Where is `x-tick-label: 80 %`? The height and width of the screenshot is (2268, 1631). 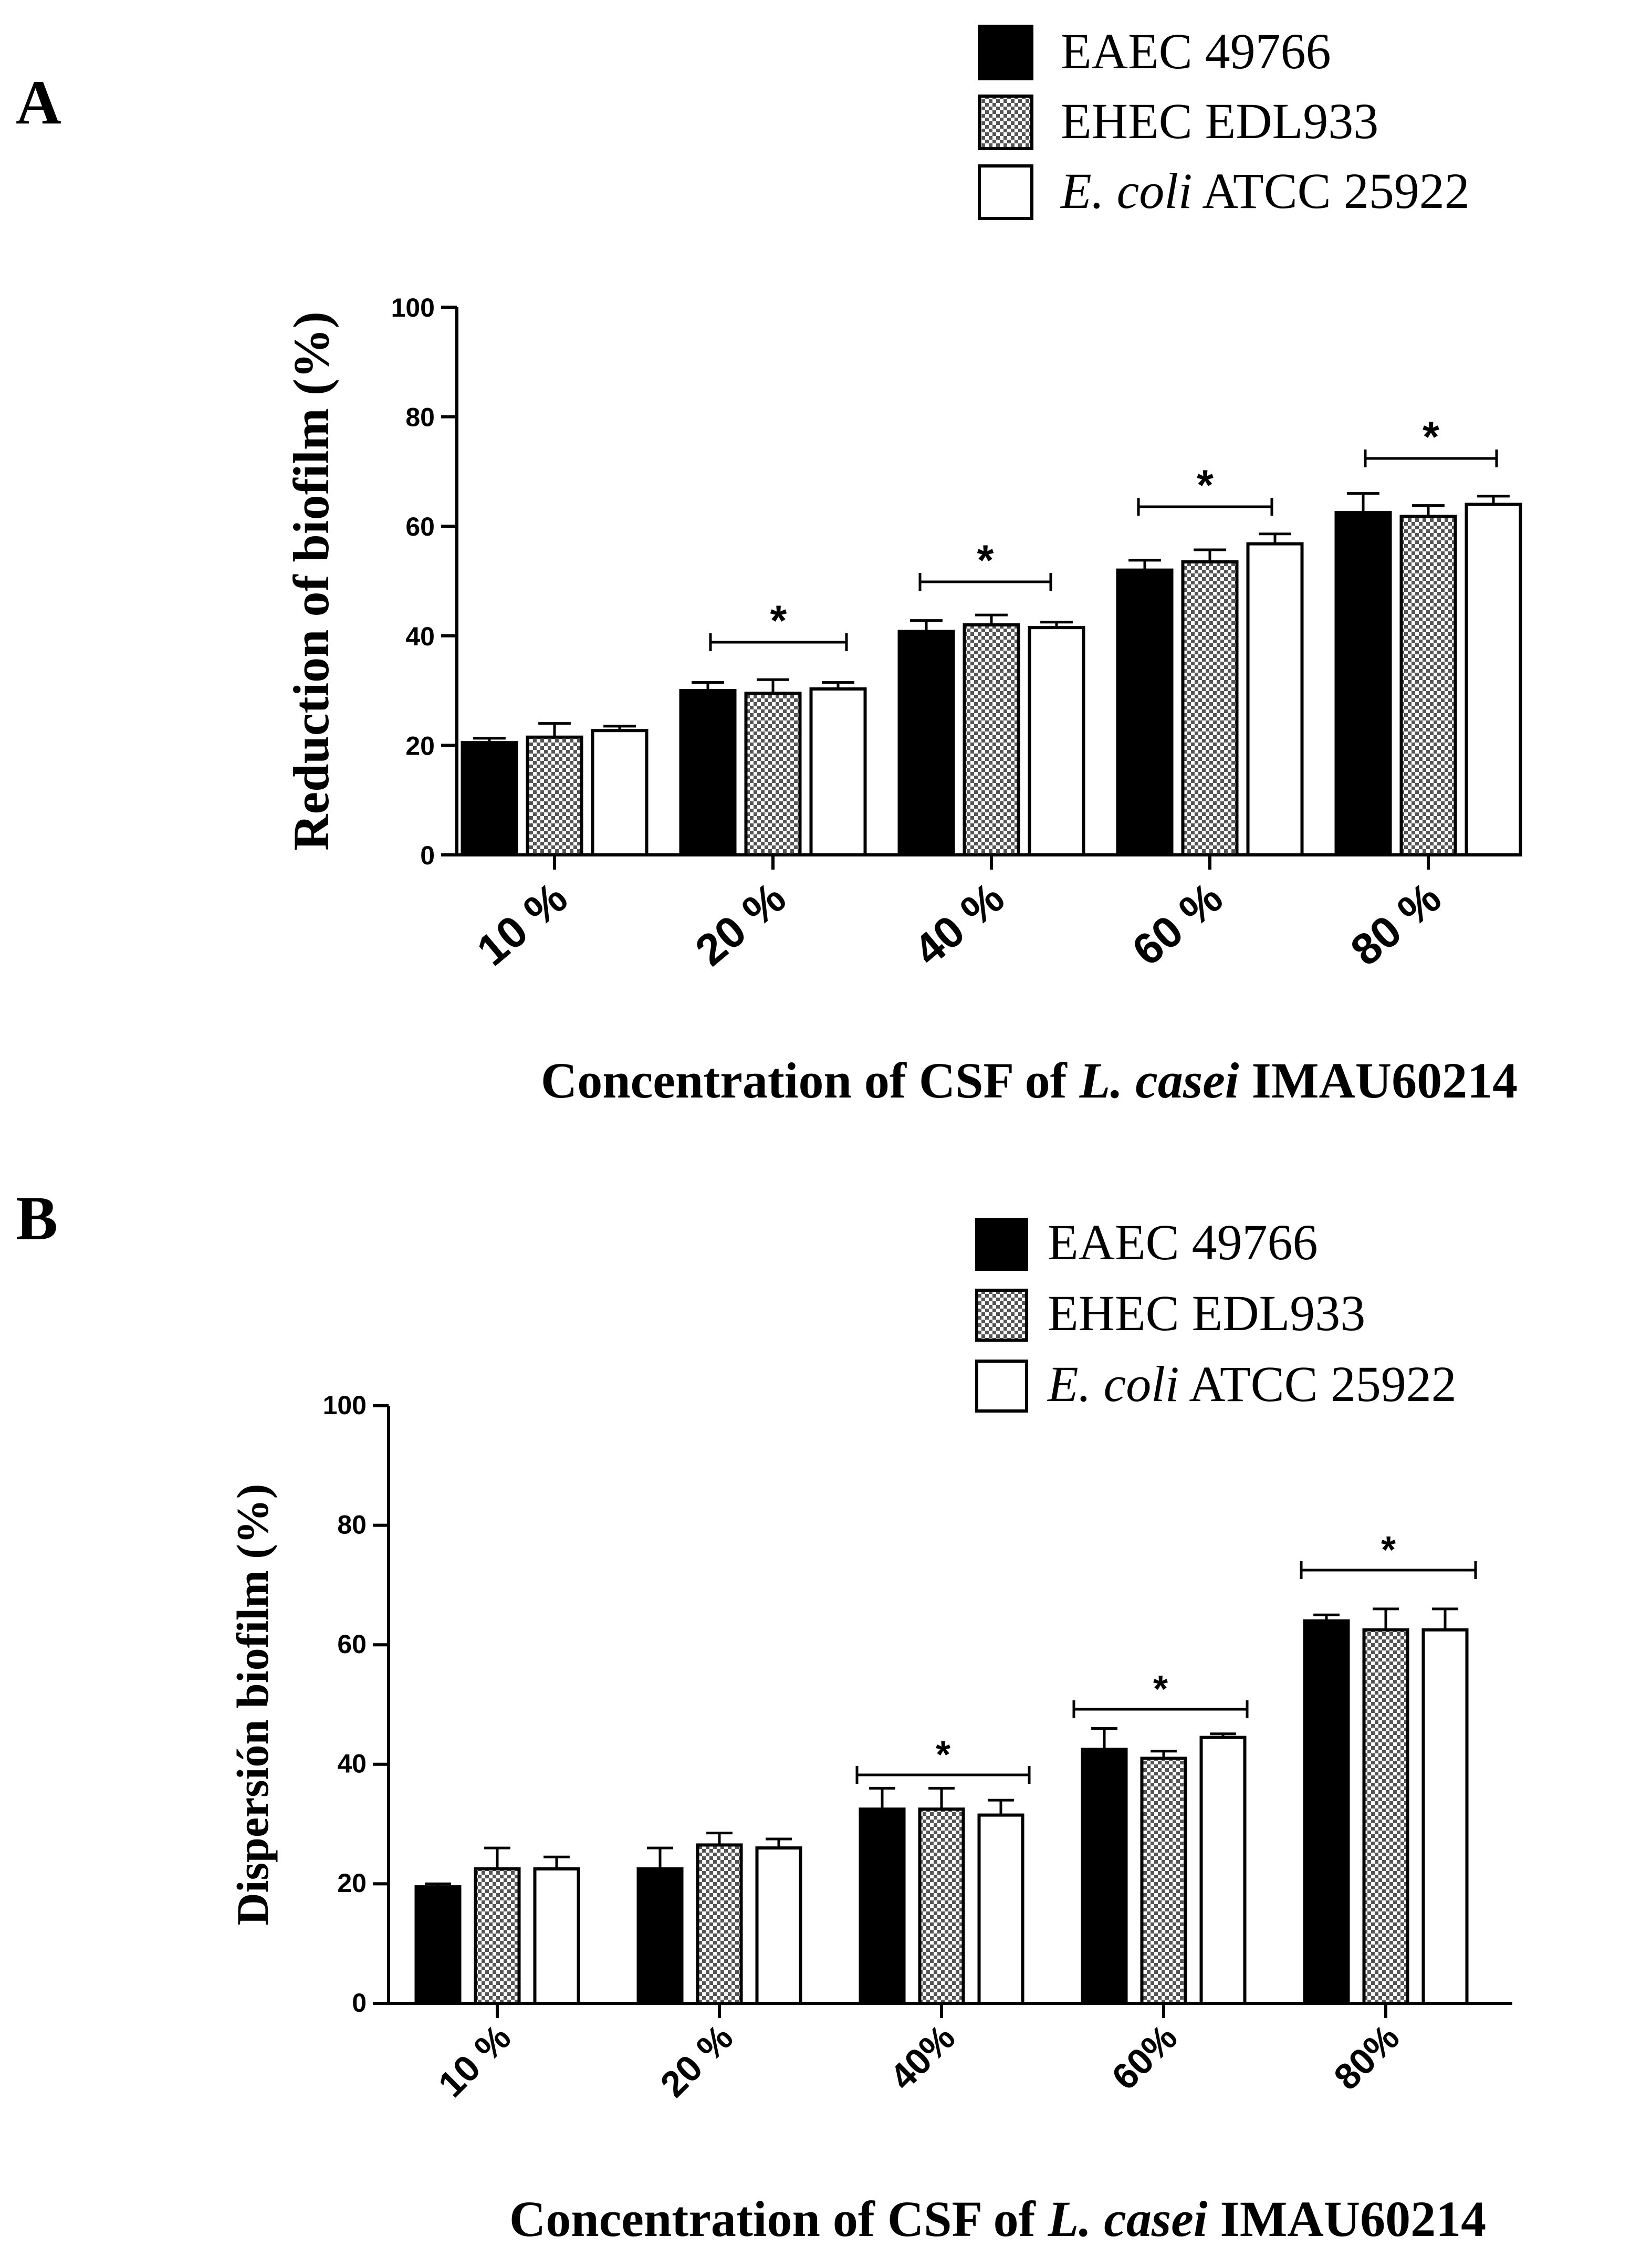
x-tick-label: 80 % is located at coordinates (1395, 924).